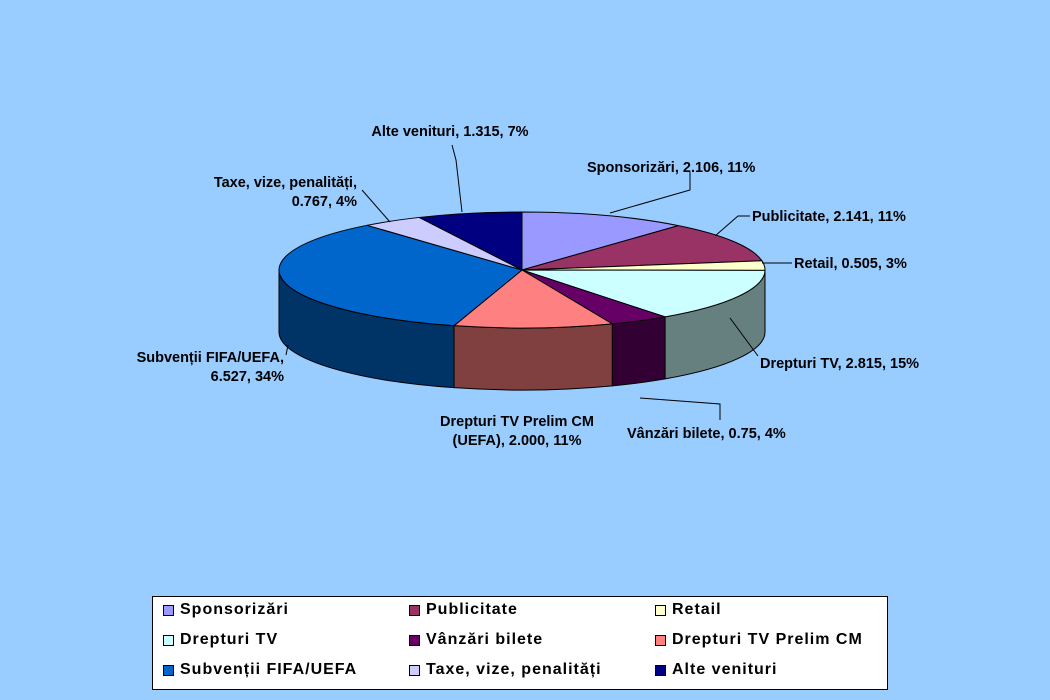 The width and height of the screenshot is (1050, 700). I want to click on data-label-publicitate: Publicitate, 2.141, 11%, so click(829, 217).